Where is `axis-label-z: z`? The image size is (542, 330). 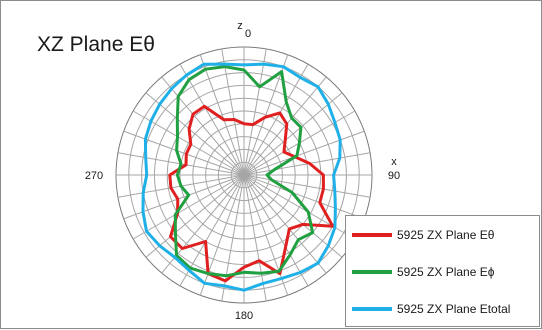 axis-label-z: z is located at coordinates (240, 26).